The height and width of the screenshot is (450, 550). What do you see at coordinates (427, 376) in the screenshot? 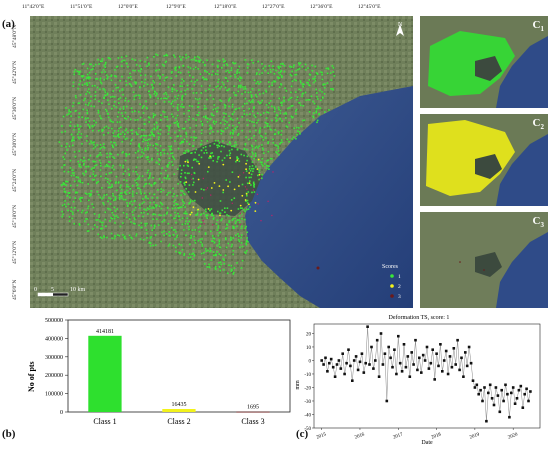
I see `ts-plot-frame` at bounding box center [427, 376].